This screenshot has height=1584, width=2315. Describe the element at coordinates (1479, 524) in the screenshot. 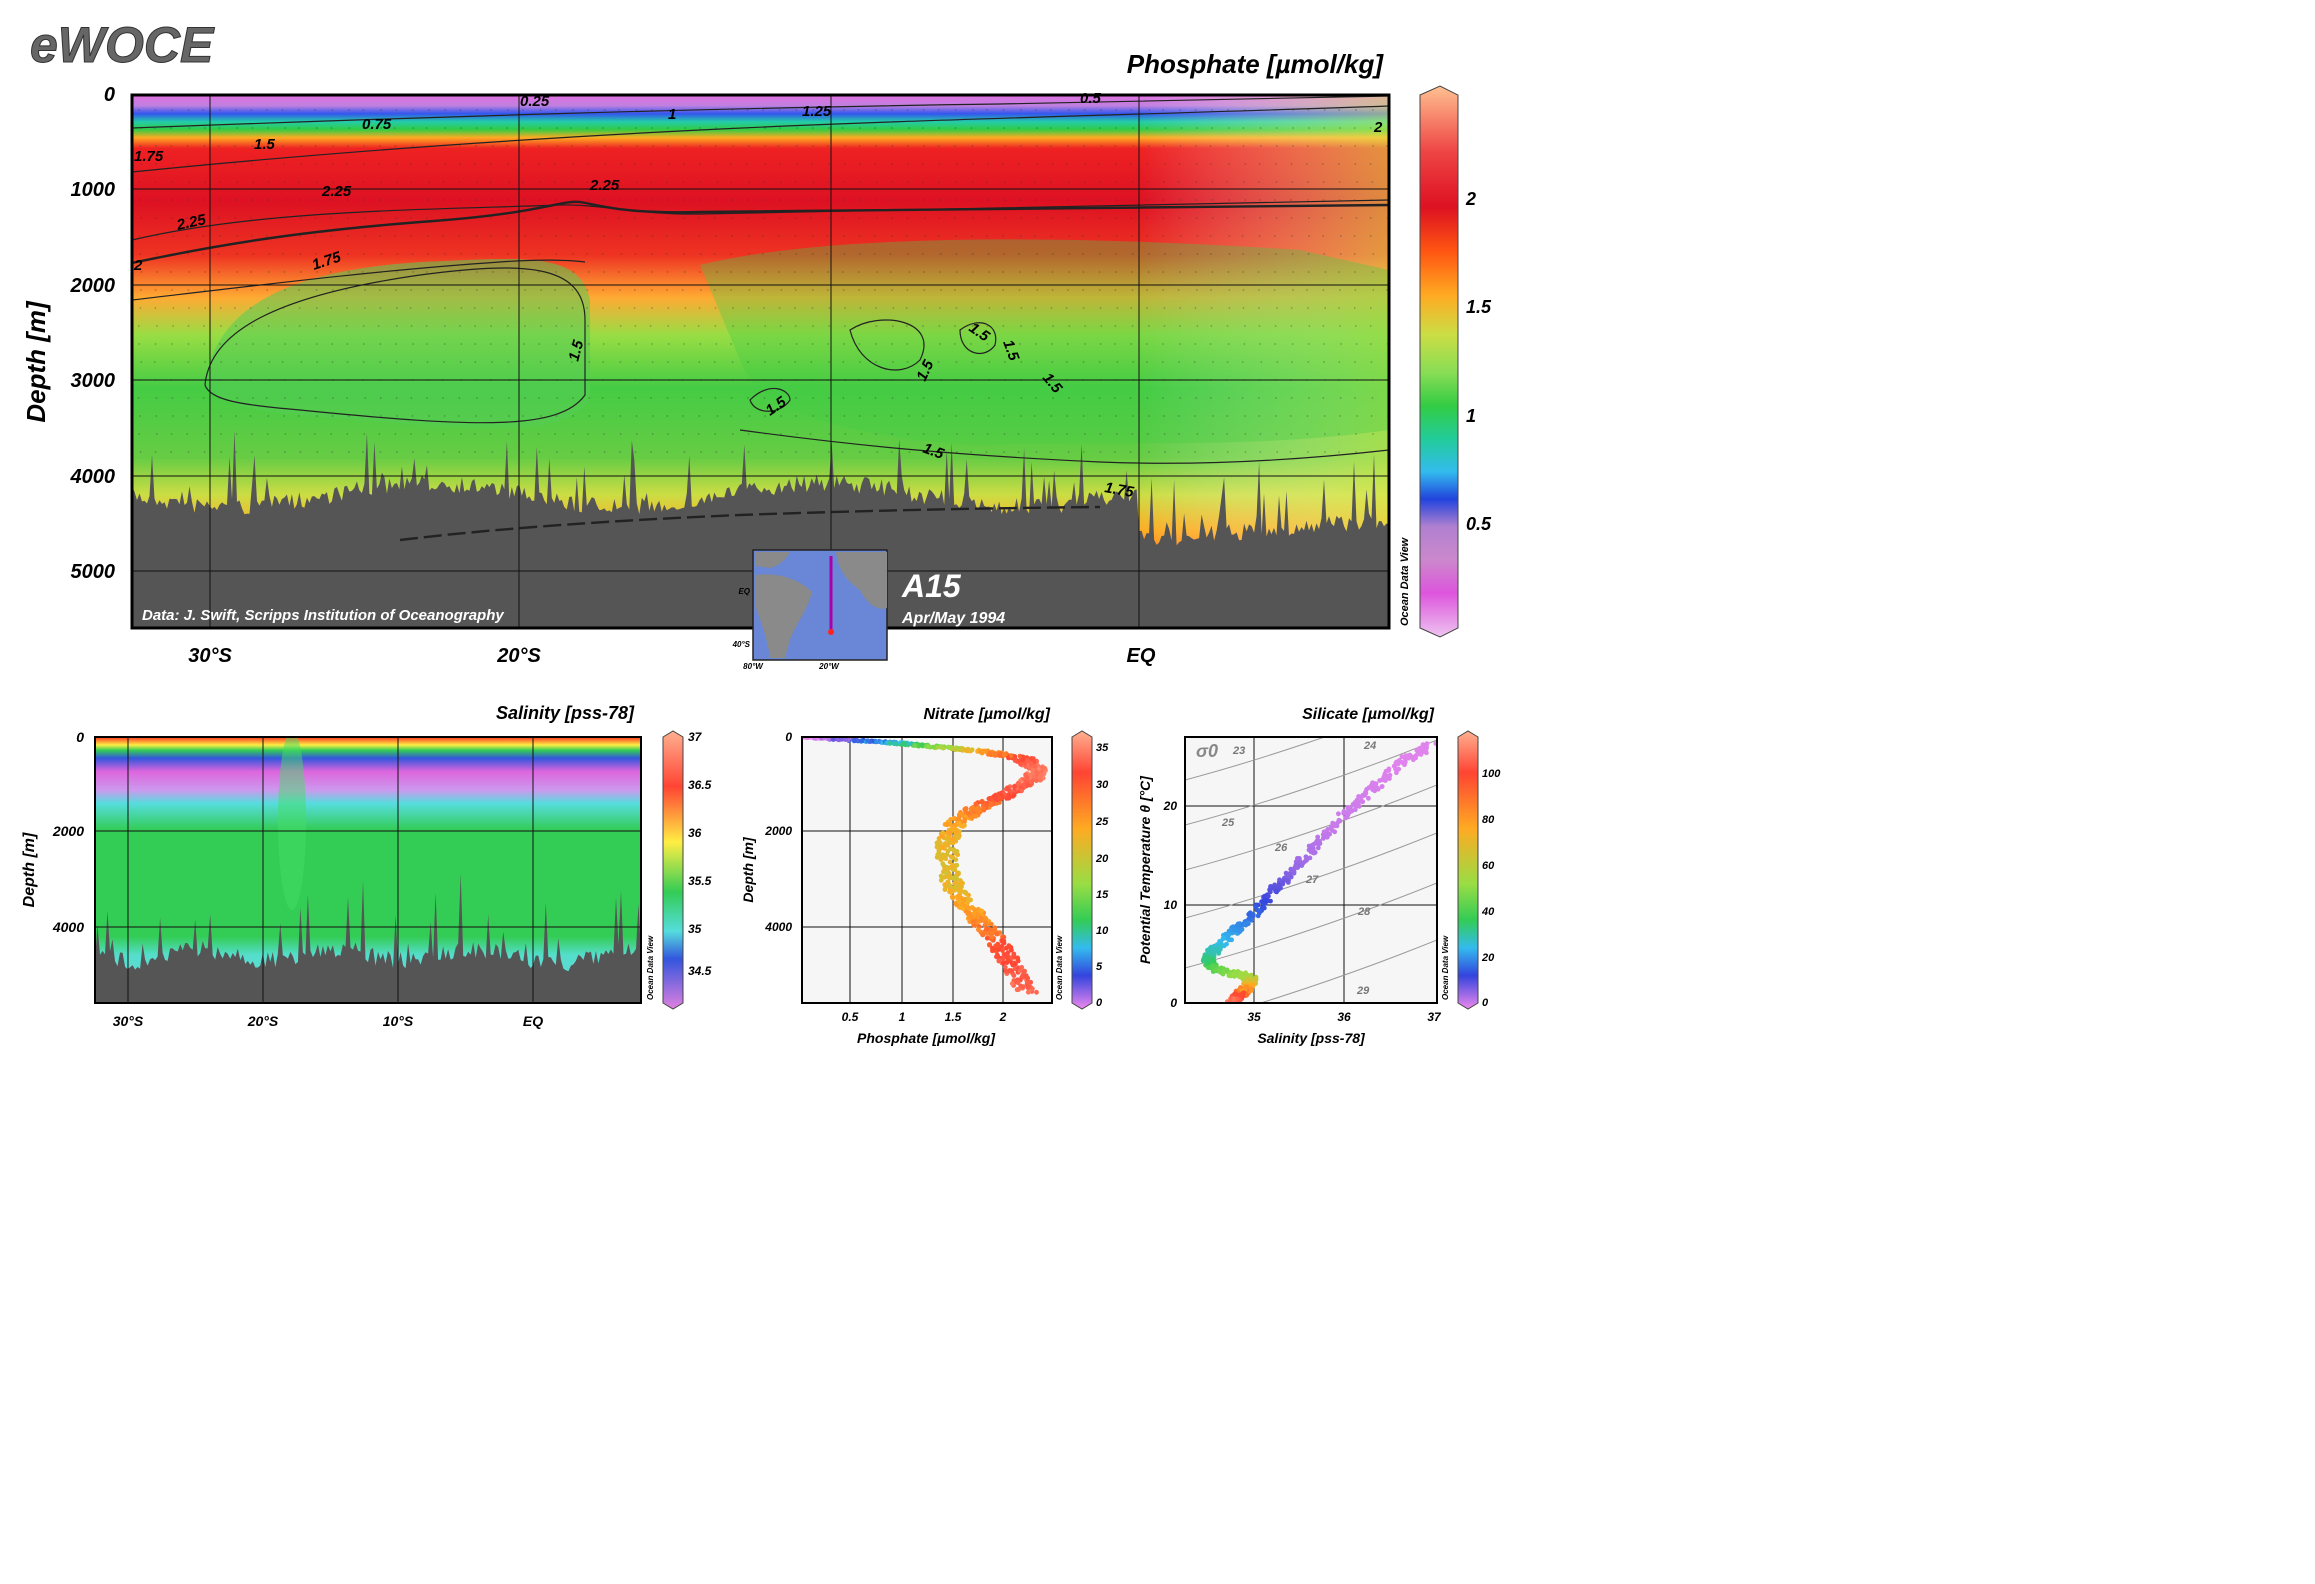

I see `colorbar-tick: 0.5` at that location.